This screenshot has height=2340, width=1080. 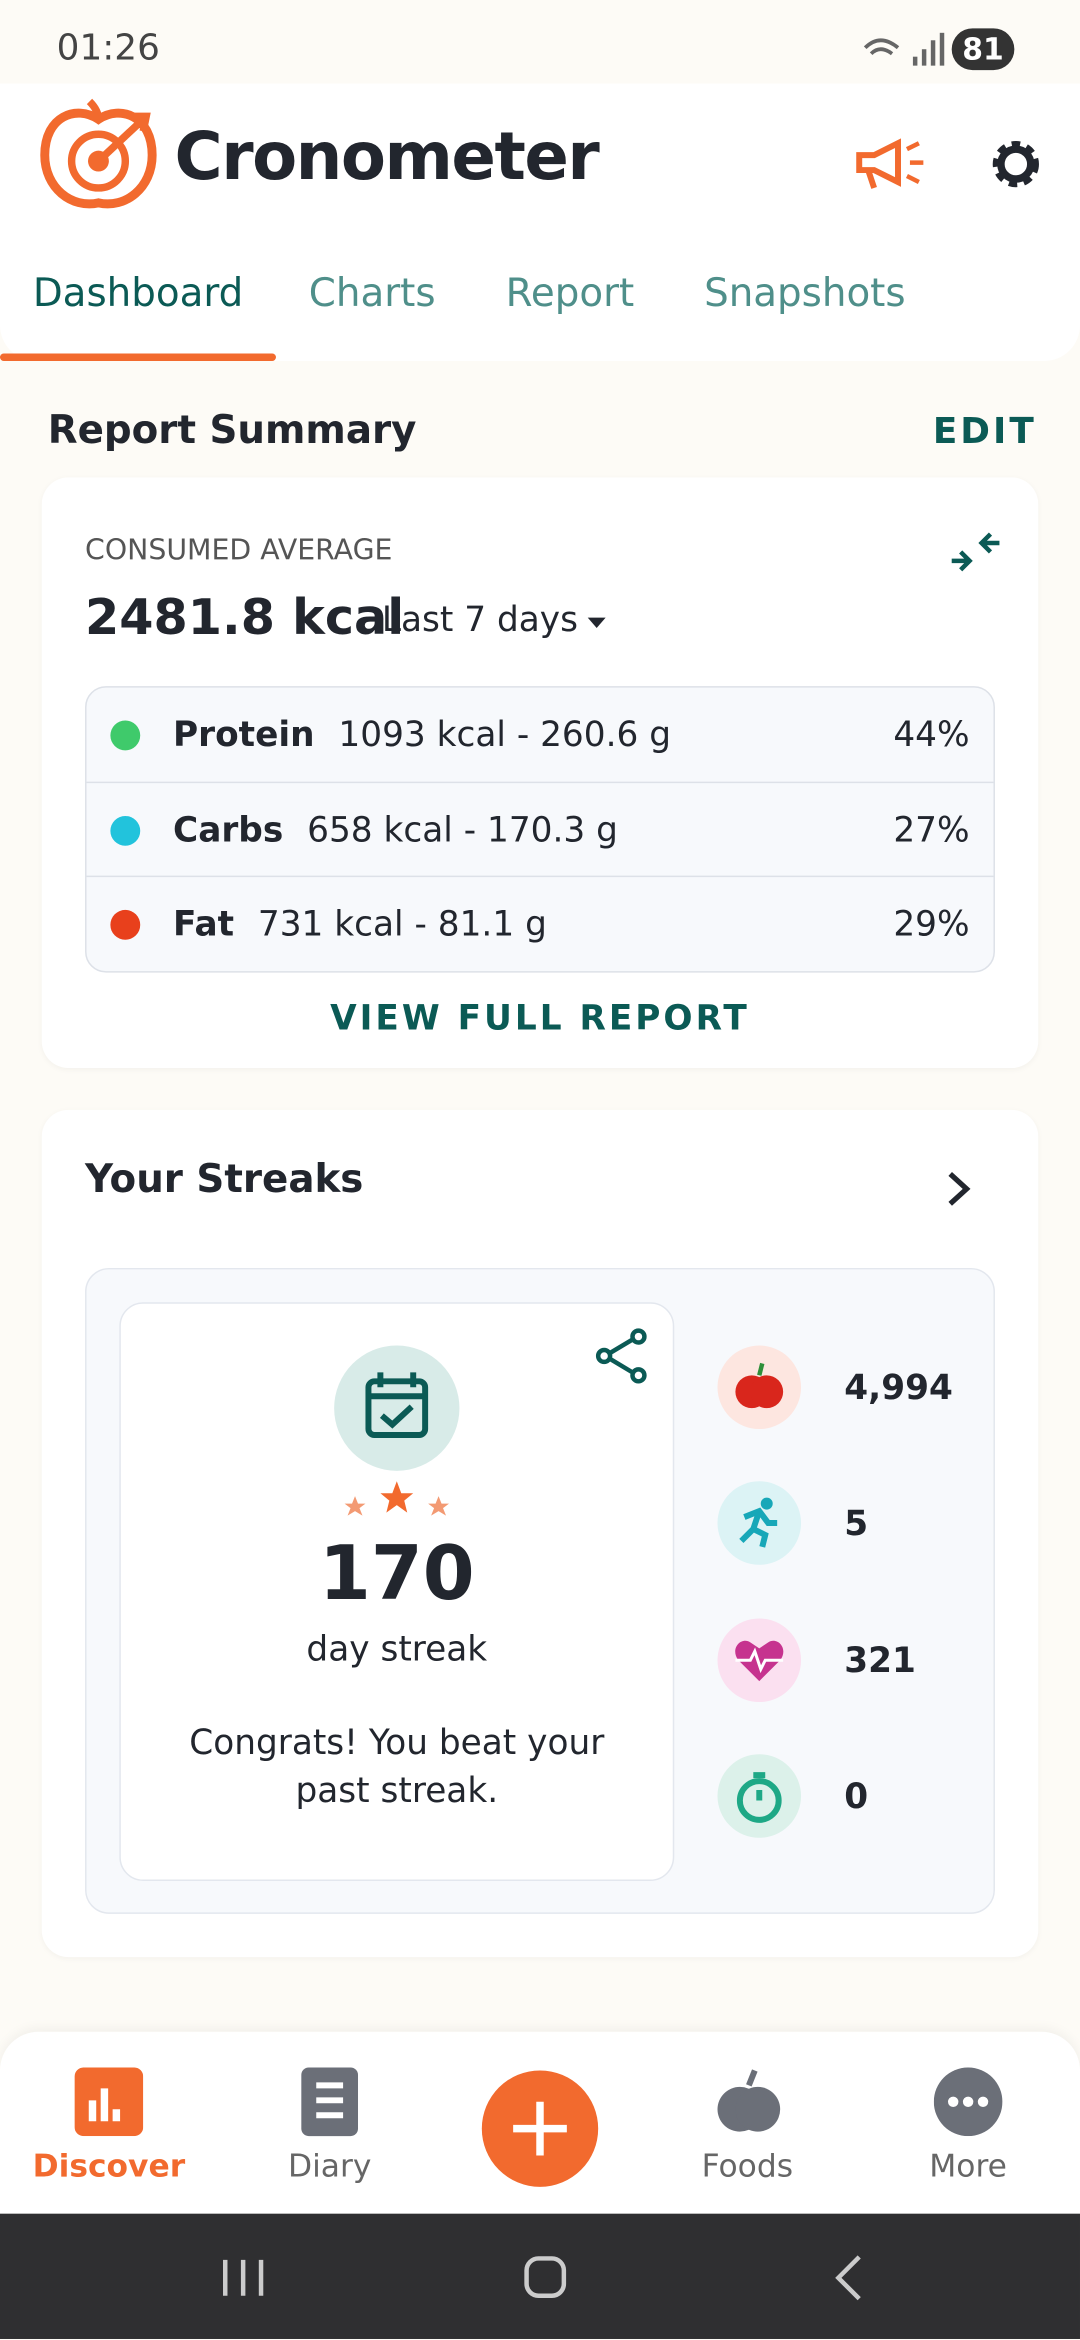 What do you see at coordinates (109, 2102) in the screenshot?
I see `discover-icon` at bounding box center [109, 2102].